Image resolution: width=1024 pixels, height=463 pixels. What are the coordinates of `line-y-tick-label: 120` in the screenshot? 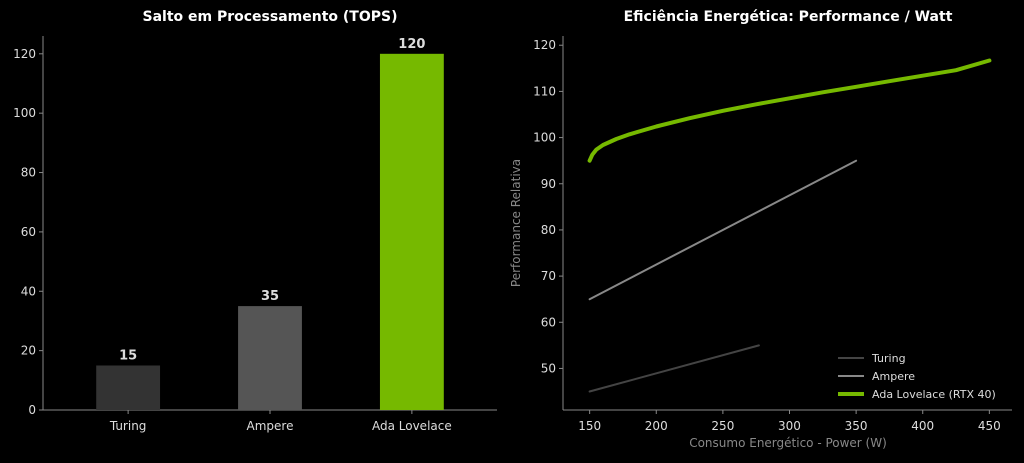 It's located at (544, 45).